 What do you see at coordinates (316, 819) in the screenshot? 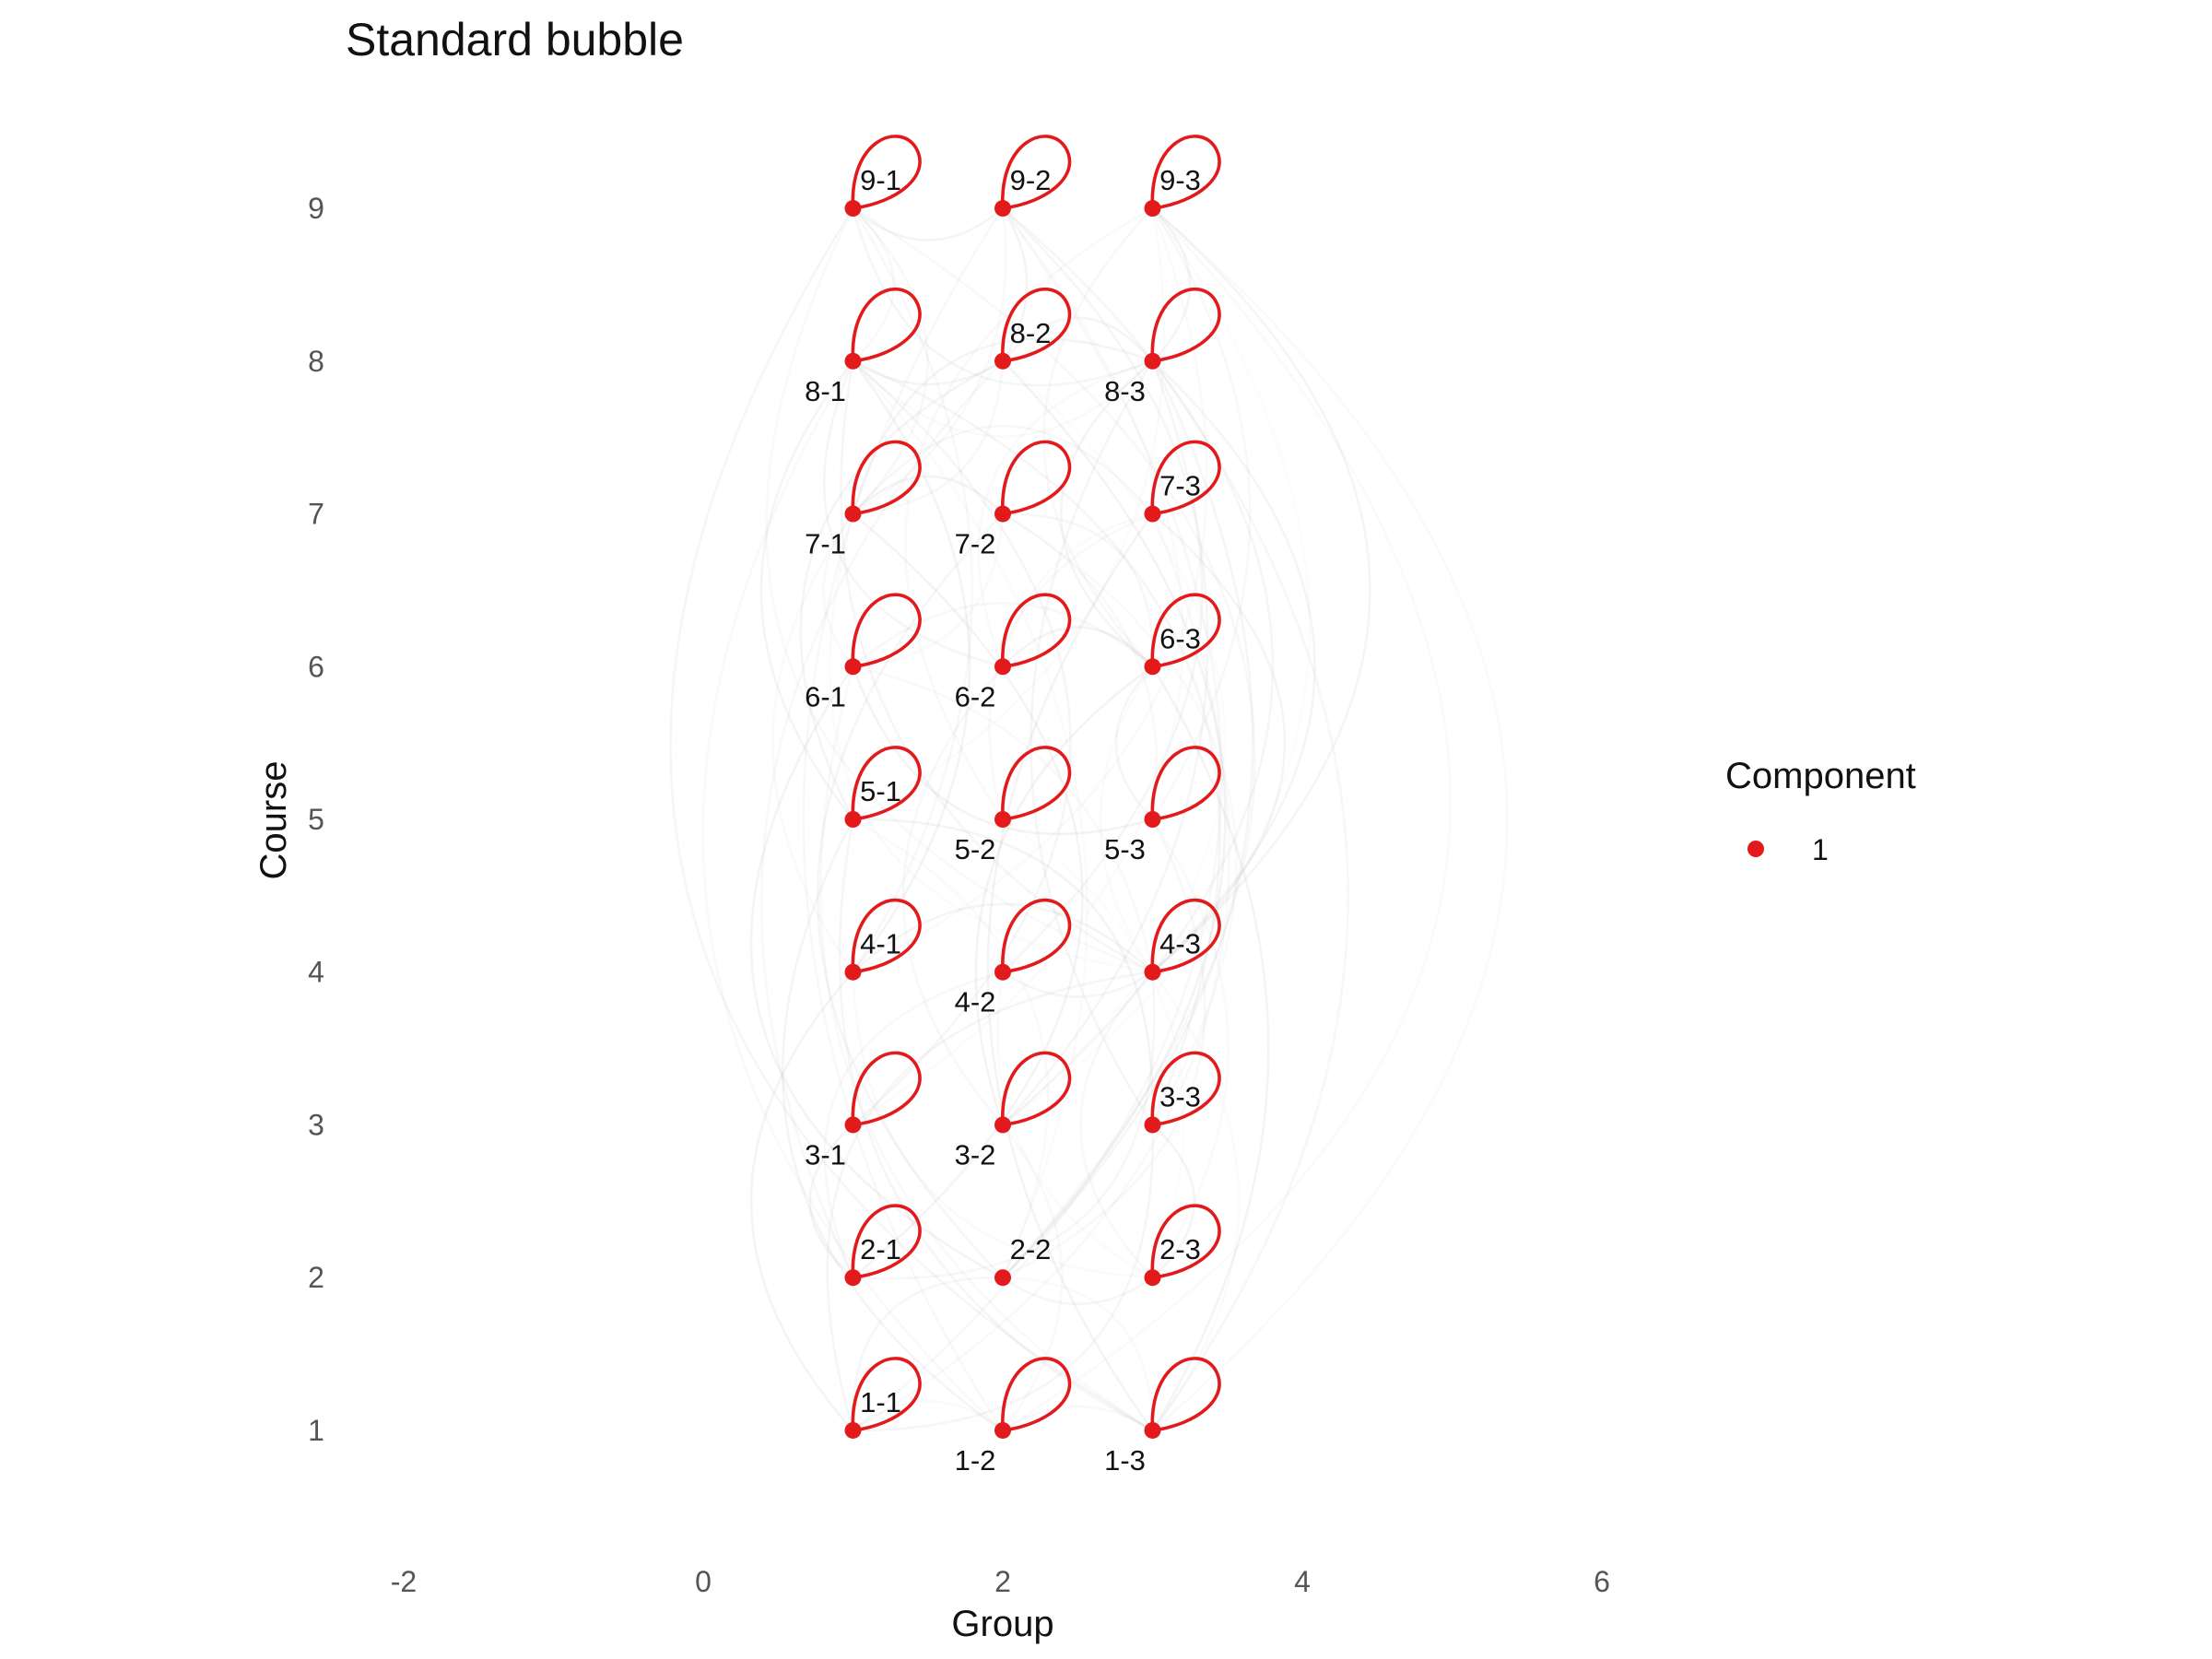
I see `y-axis-ticks: 1 2 3 4 5 6 7 8 9` at bounding box center [316, 819].